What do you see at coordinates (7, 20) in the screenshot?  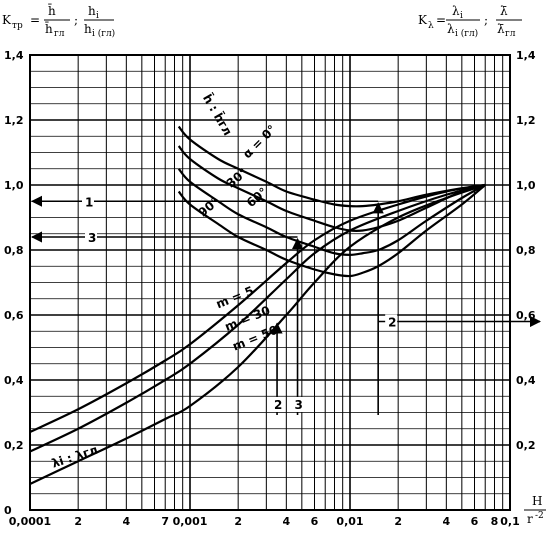 I see `left-formula-lhs: K` at bounding box center [7, 20].